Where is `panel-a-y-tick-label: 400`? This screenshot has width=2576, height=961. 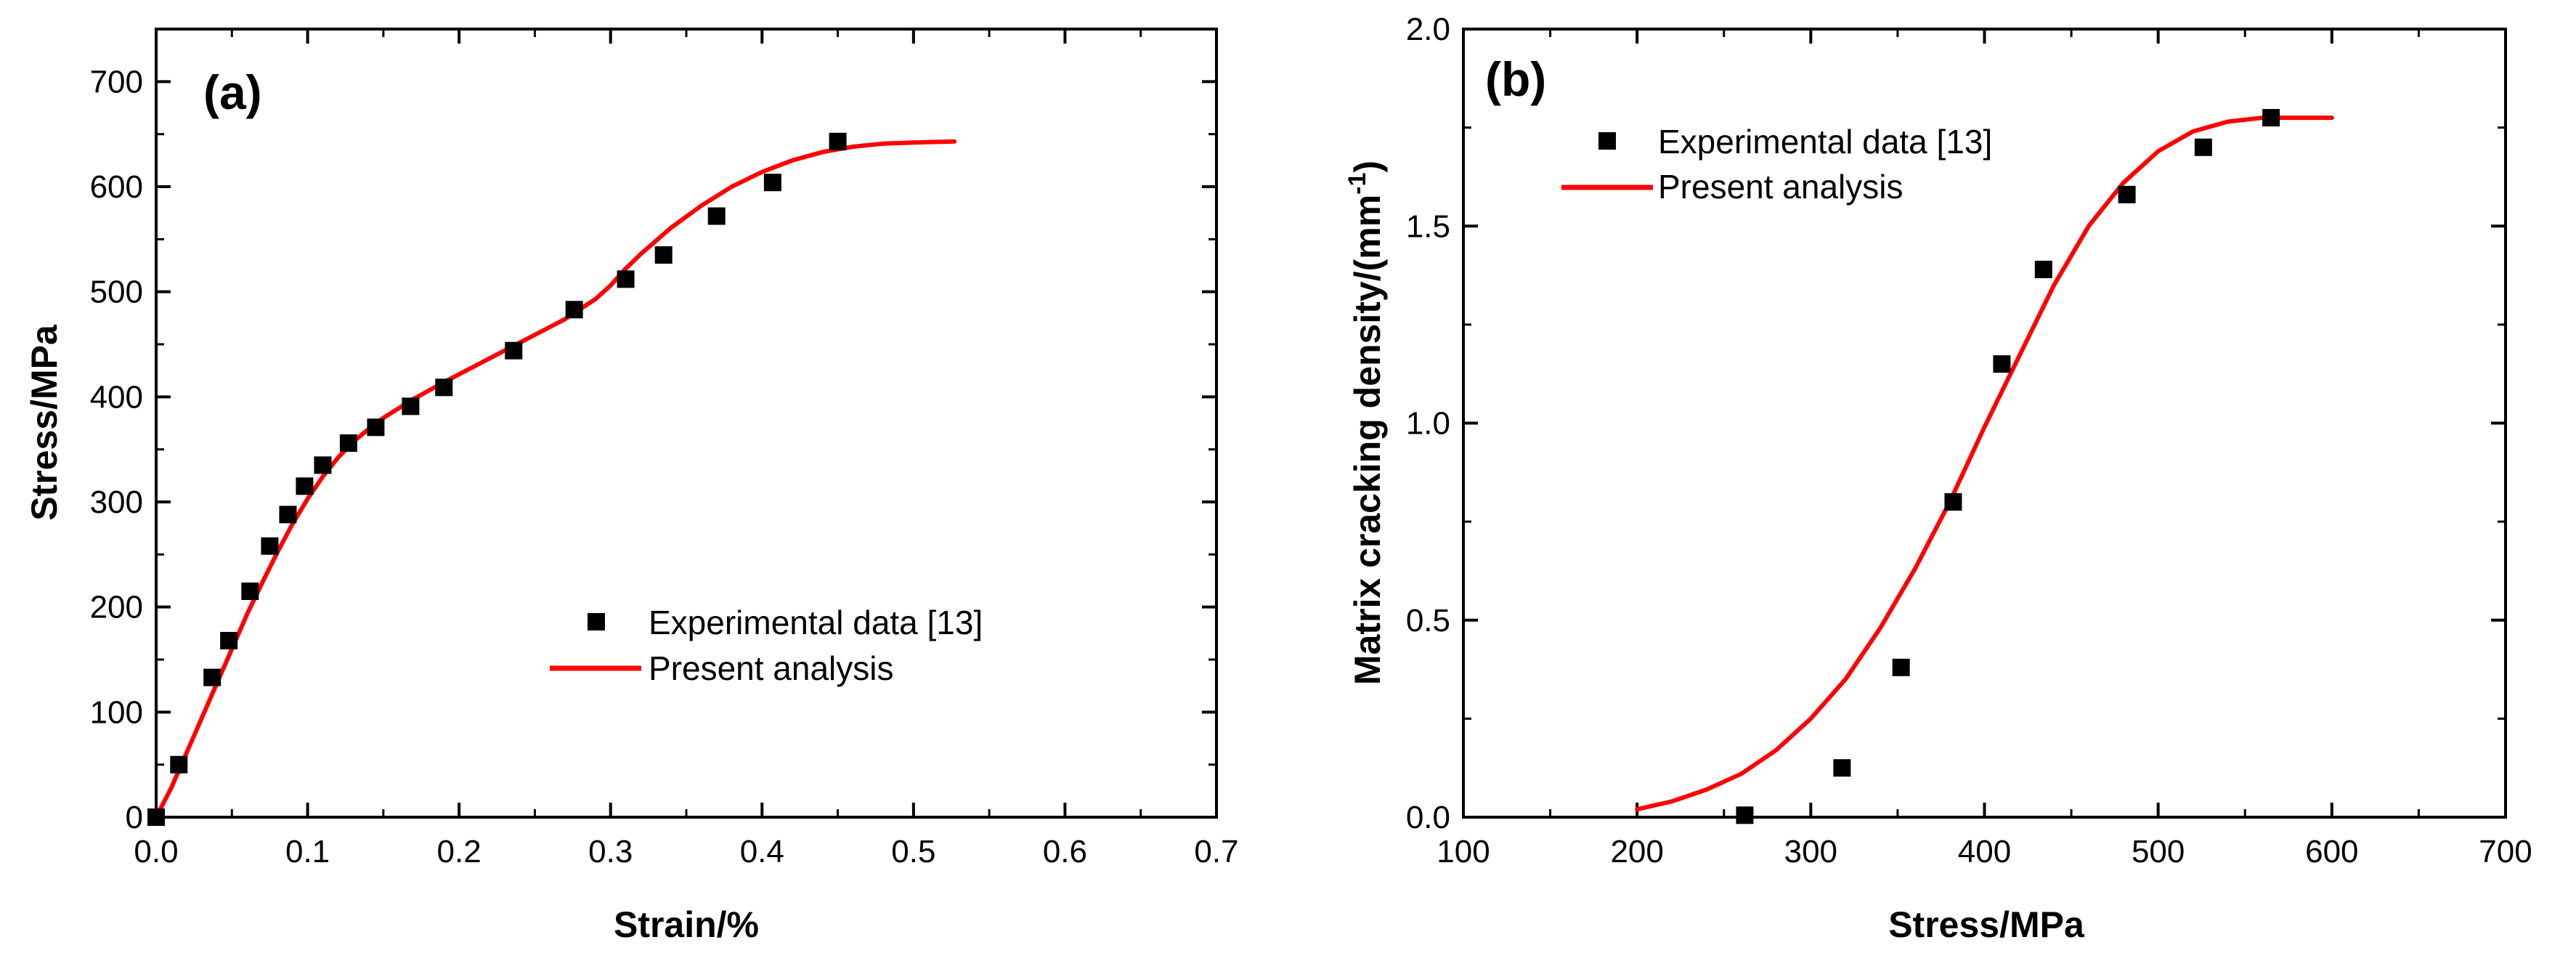 panel-a-y-tick-label: 400 is located at coordinates (117, 397).